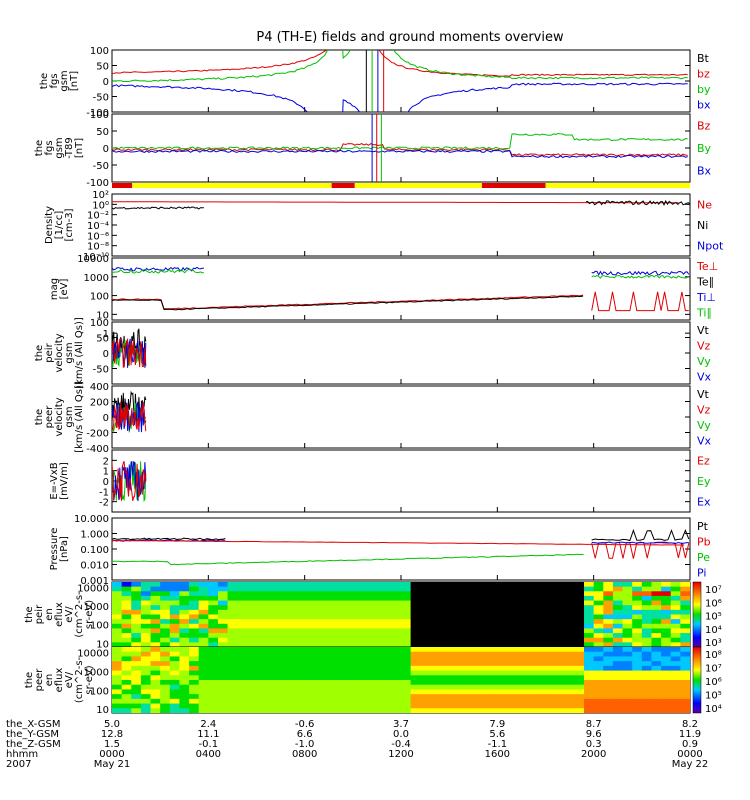  Describe the element at coordinates (94, 535) in the screenshot. I see `y-tick-label: 1.000` at that location.